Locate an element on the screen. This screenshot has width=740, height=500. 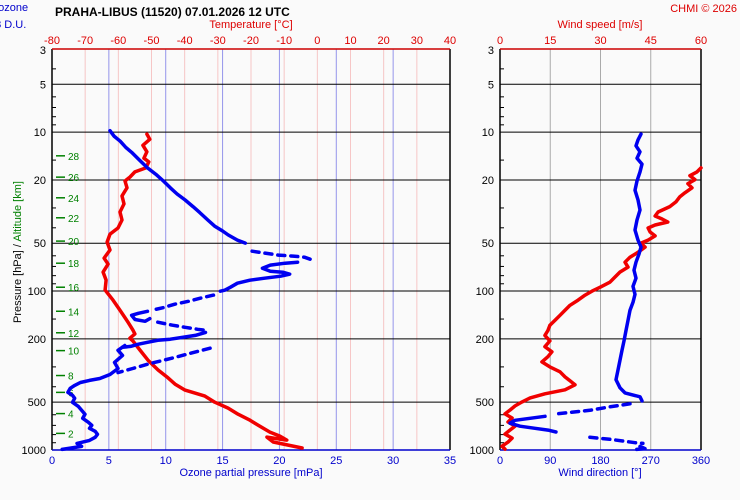
top-axis-tick-label: 15 is located at coordinates (550, 41).